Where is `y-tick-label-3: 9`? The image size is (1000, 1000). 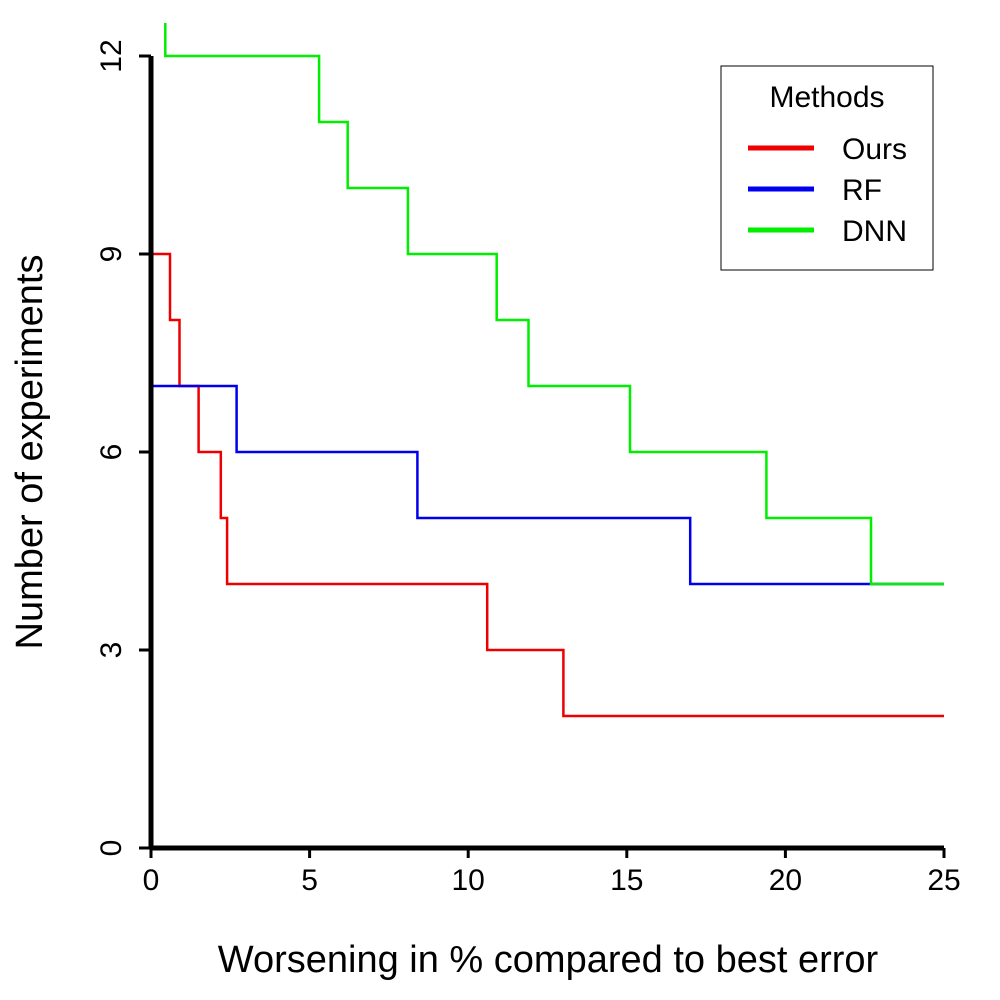
y-tick-label-3: 9 is located at coordinates (111, 254).